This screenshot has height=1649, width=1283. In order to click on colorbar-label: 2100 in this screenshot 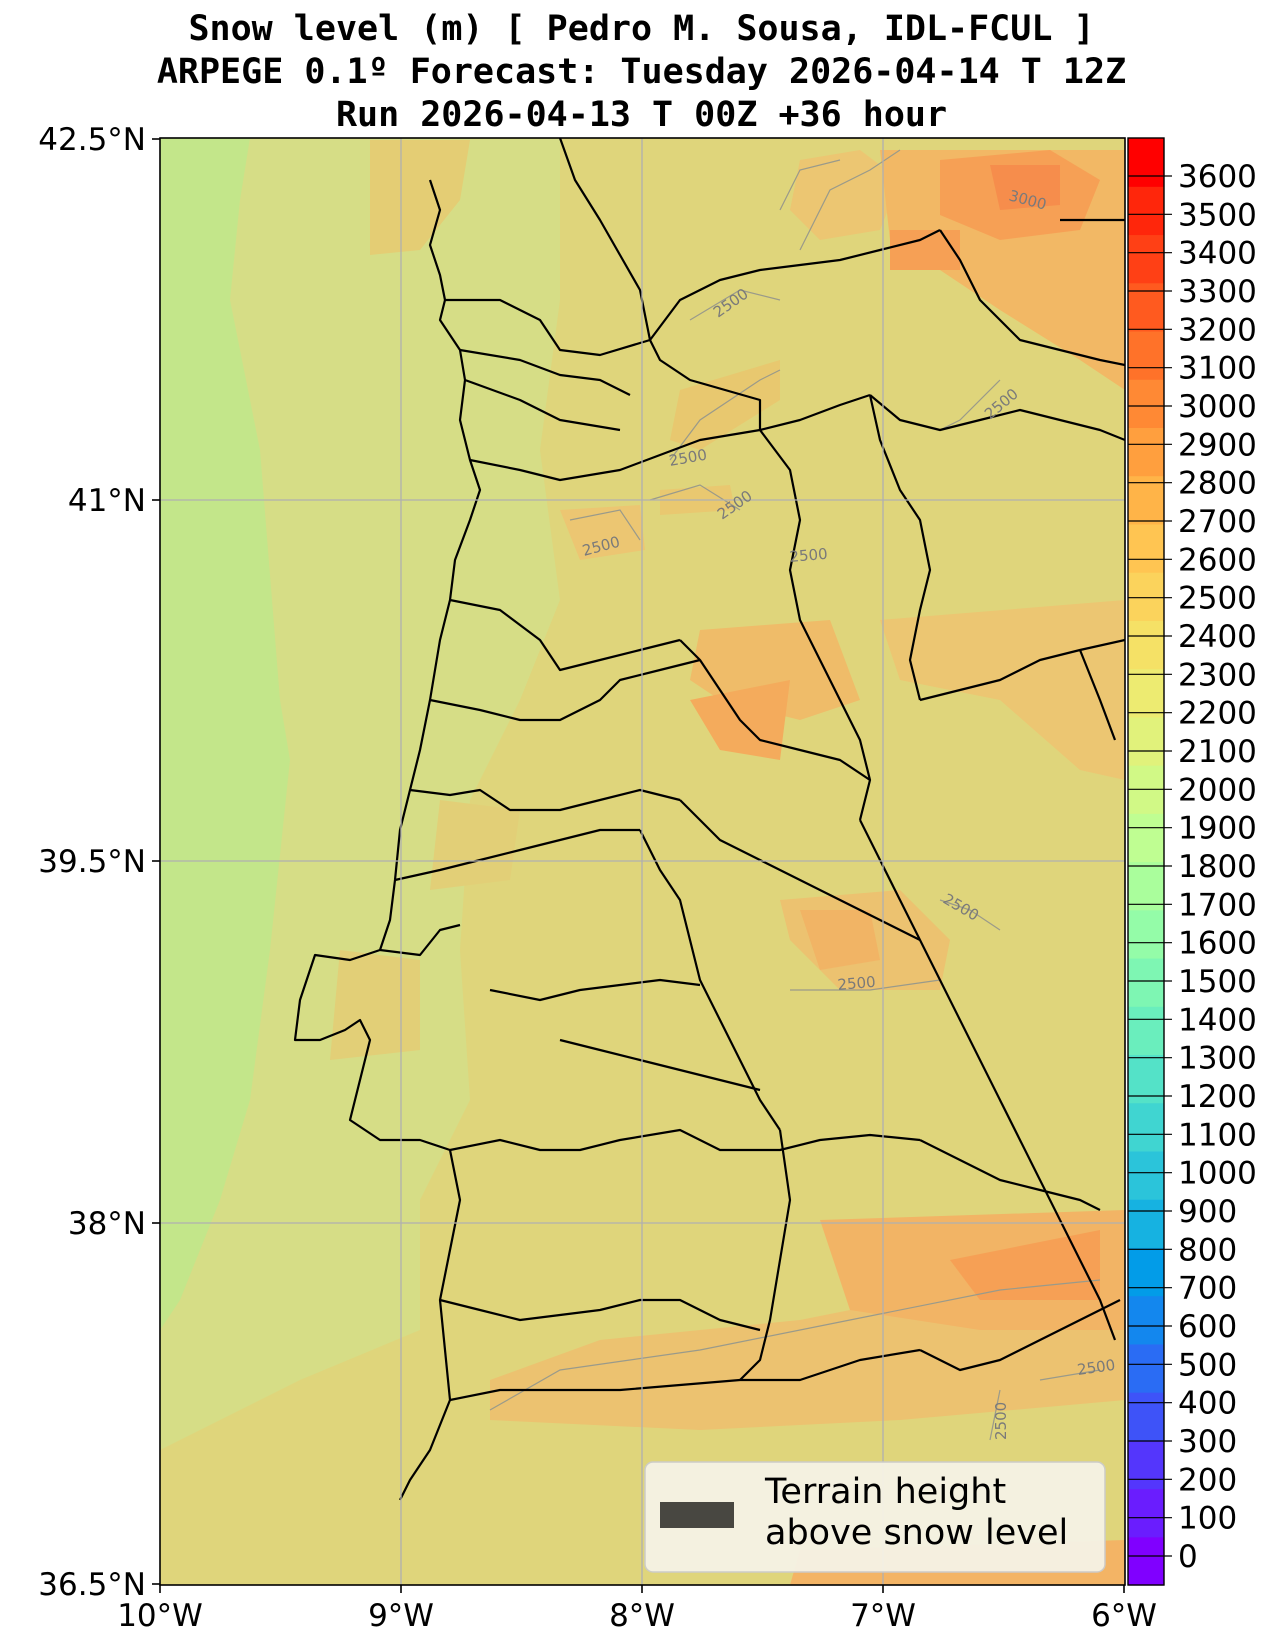, I will do `click(1217, 752)`.